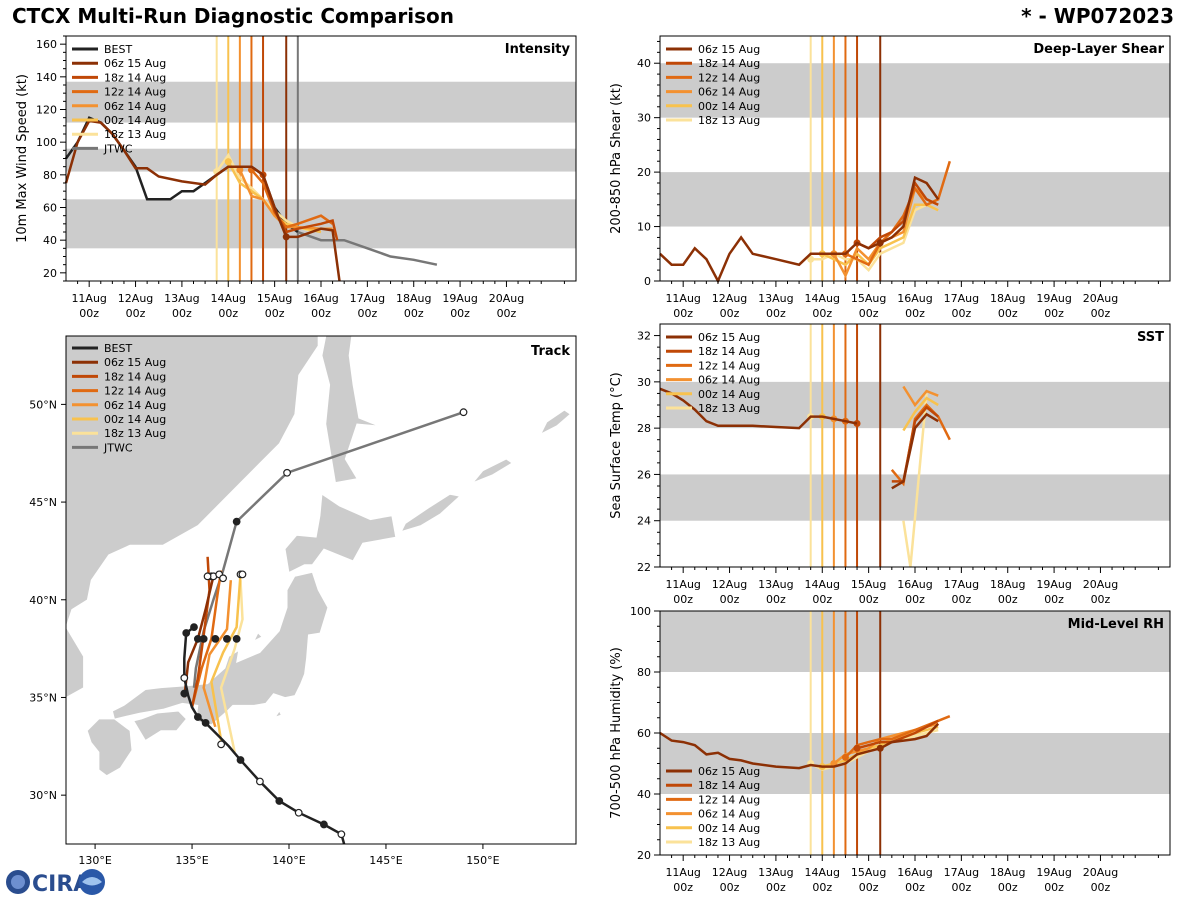 The image size is (1200, 901). Describe the element at coordinates (1007, 298) in the screenshot. I see `xtick-label: 18Aug` at that location.